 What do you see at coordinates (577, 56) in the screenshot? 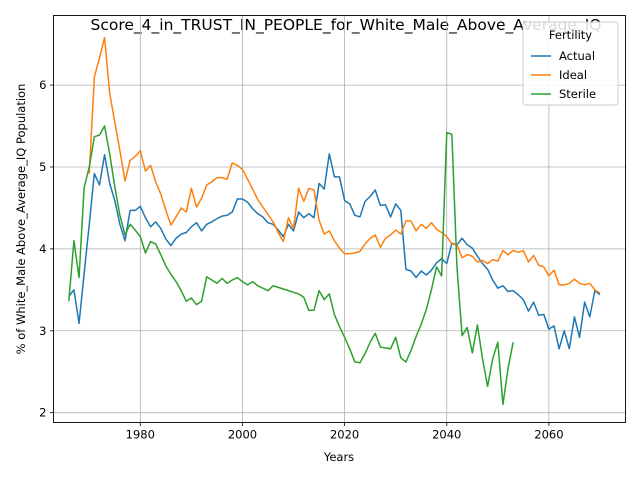
I see `legend-label: Actual` at bounding box center [577, 56].